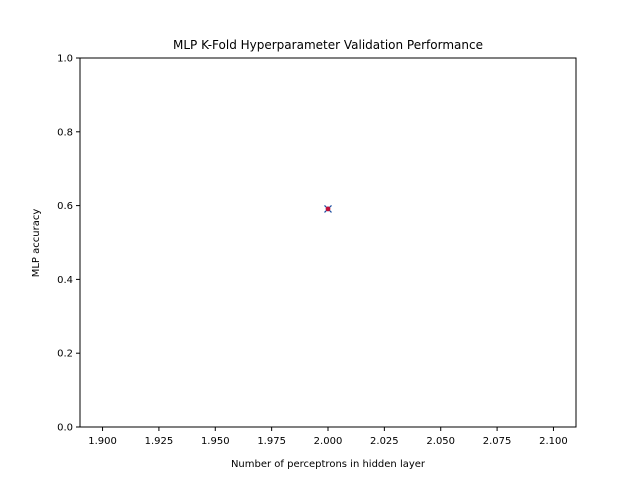 The width and height of the screenshot is (640, 480). I want to click on data-marks, so click(328, 208).